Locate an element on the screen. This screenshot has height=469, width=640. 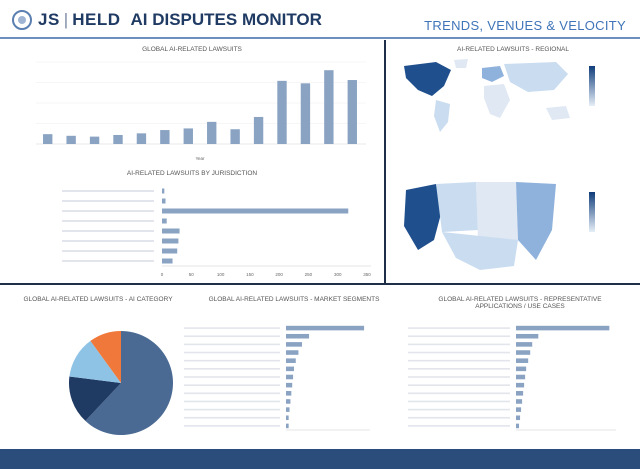
world-map-legend is located at coordinates (592, 86).